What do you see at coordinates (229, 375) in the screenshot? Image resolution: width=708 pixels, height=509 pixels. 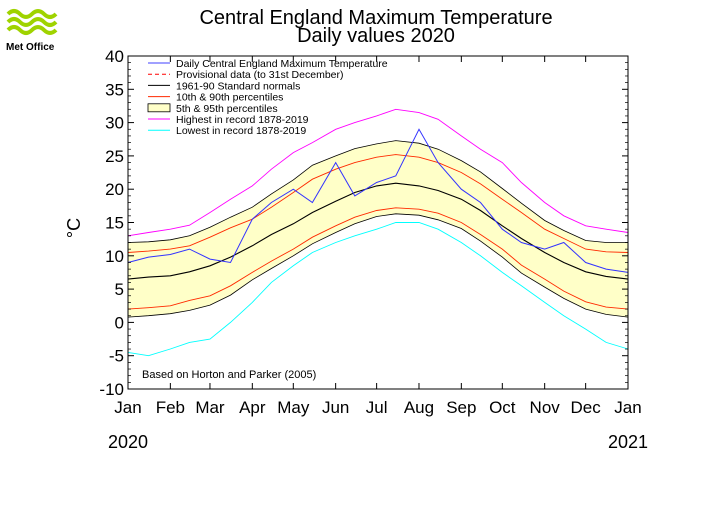 I see `chart-note: Based on Horton and Parker (2005)` at bounding box center [229, 375].